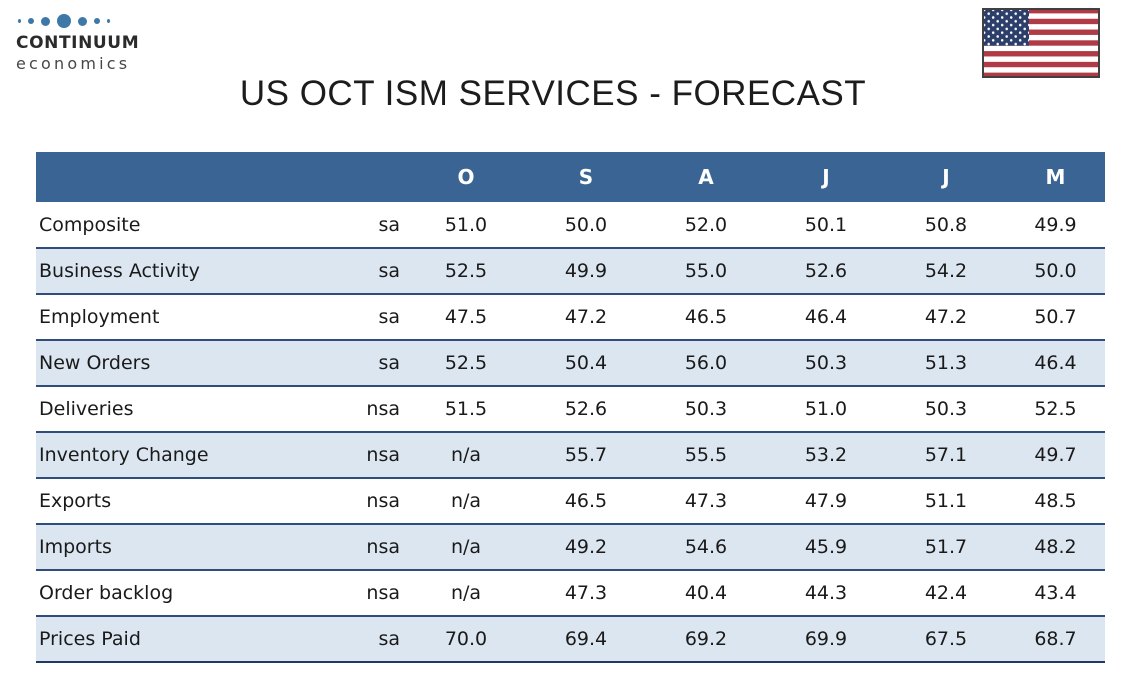  I want to click on value-cell: 49.2, so click(586, 547).